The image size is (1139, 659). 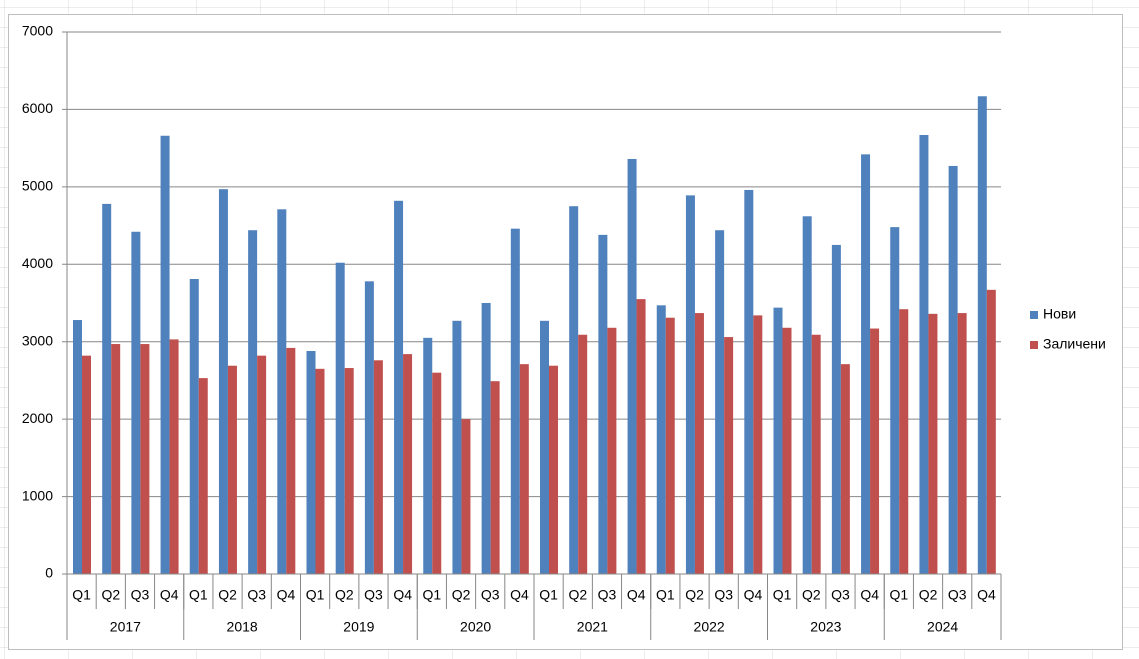 What do you see at coordinates (125, 627) in the screenshot?
I see `group-label: 2017` at bounding box center [125, 627].